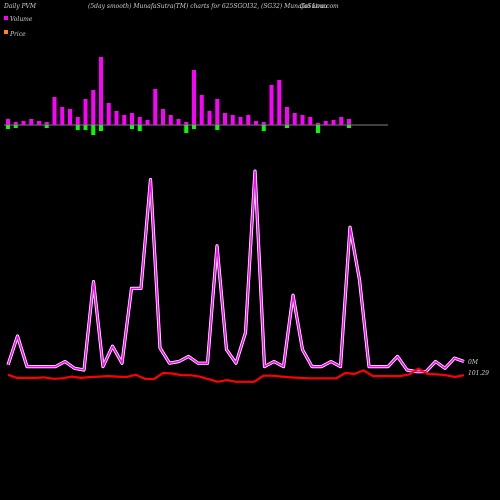 This screenshot has height=500, width=500. Describe the element at coordinates (313, 6) in the screenshot. I see `header-right: Goi Loan` at that location.